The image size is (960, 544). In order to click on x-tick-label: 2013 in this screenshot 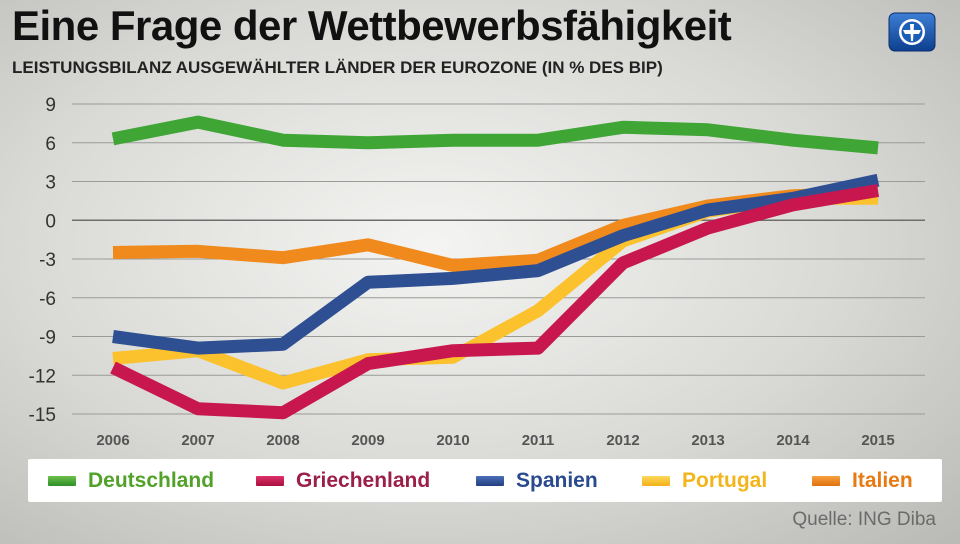, I will do `click(707, 440)`.